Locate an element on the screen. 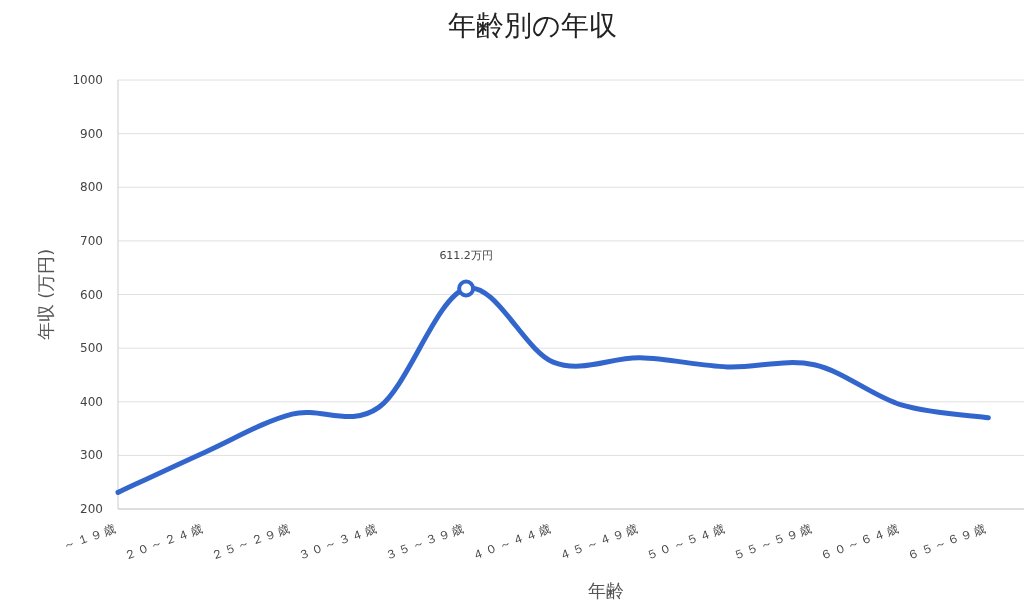  y-tick-label: 300 is located at coordinates (91, 455).